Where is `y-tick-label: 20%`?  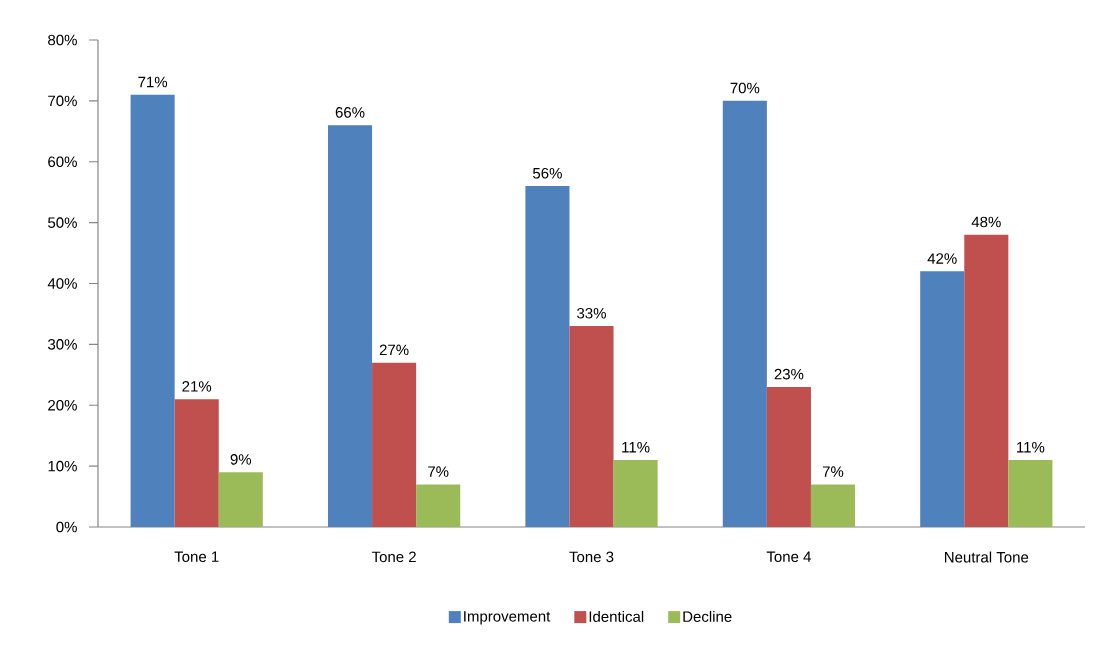 y-tick-label: 20% is located at coordinates (62, 405).